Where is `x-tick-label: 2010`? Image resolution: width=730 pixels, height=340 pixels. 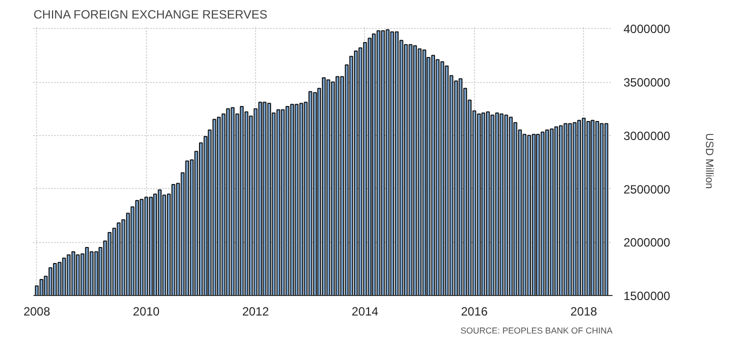
x-tick-label: 2010 is located at coordinates (146, 311).